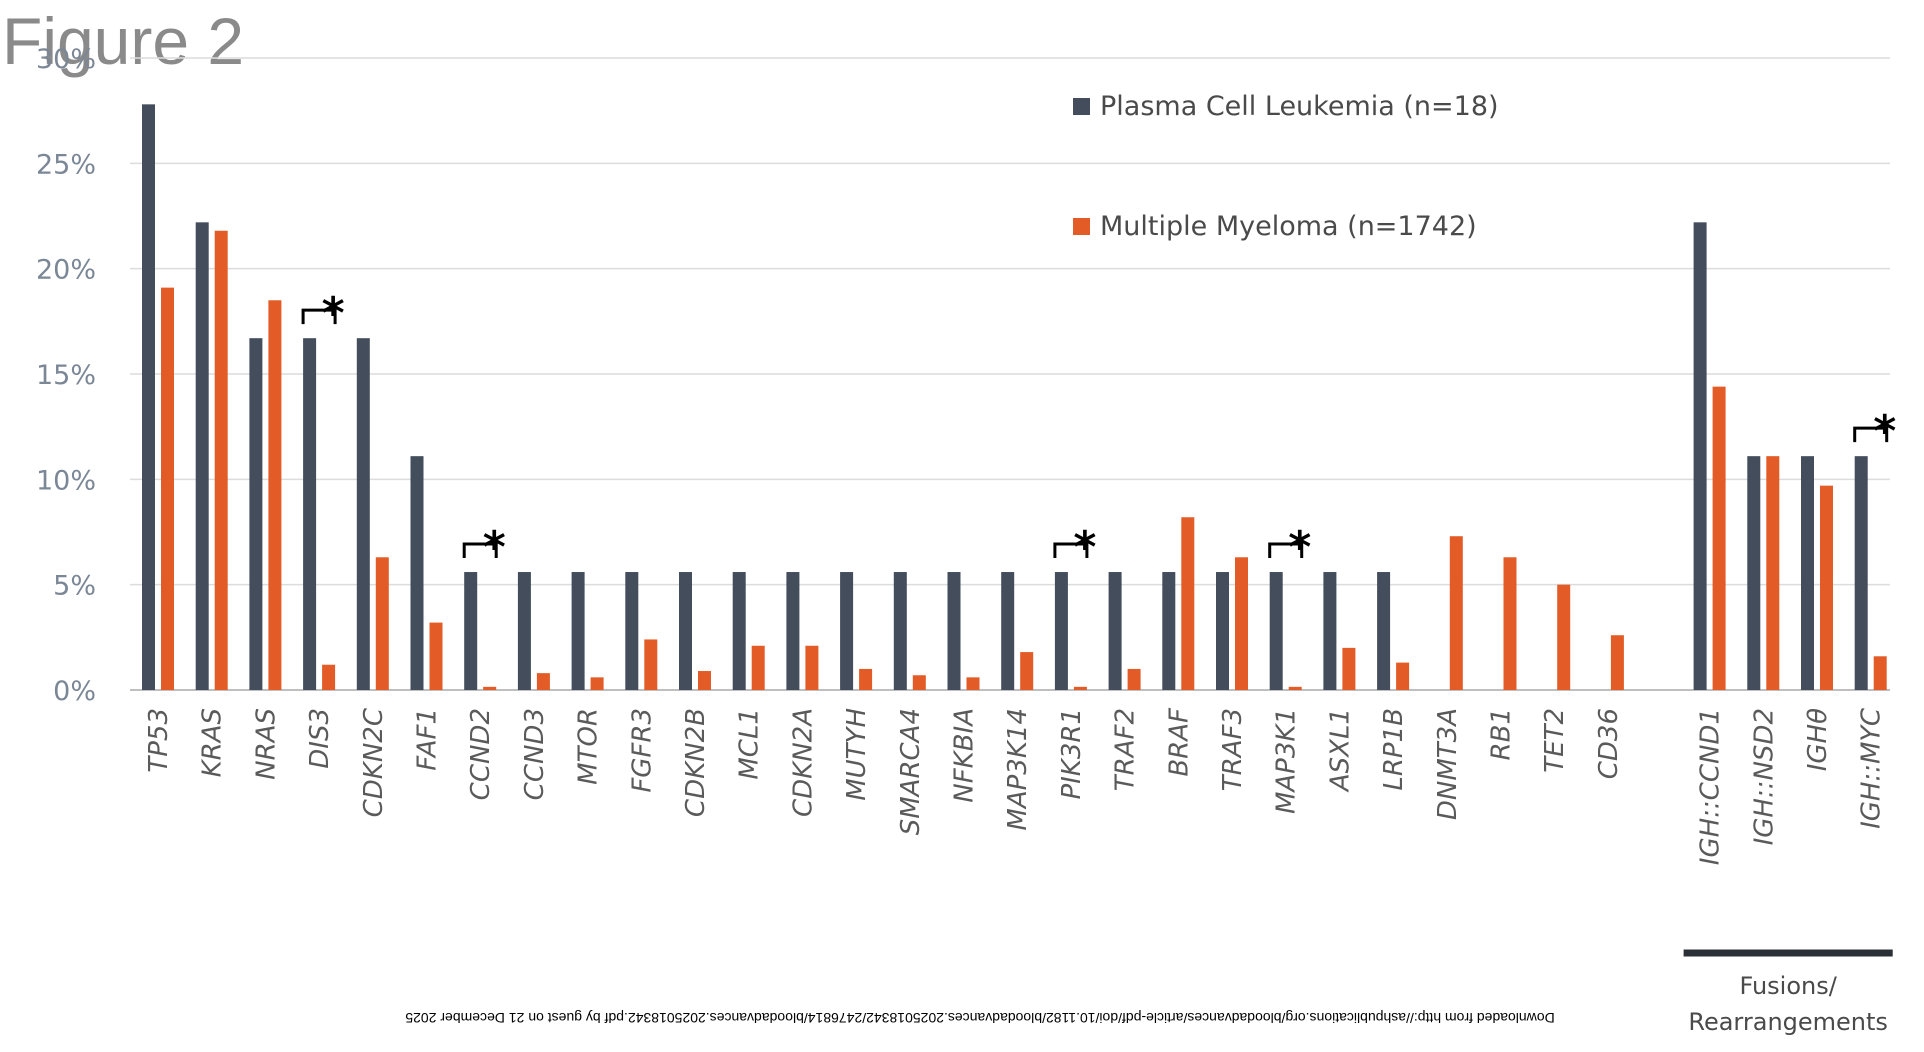 The image size is (1924, 1052). I want to click on bar-pcl-cdkn2a, so click(793, 631).